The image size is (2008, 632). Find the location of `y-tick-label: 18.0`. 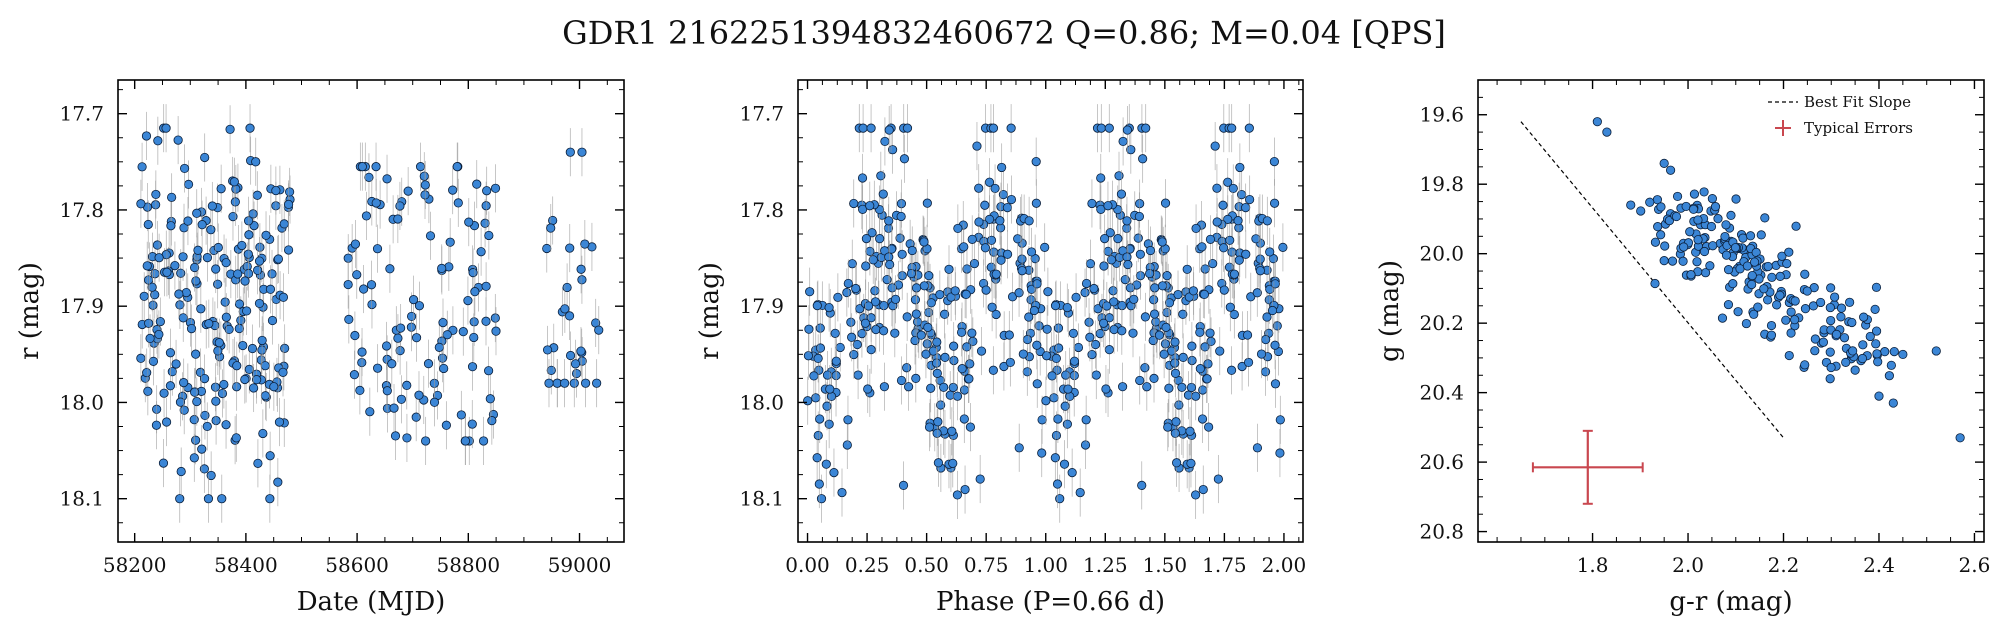

y-tick-label: 18.0 is located at coordinates (761, 402).